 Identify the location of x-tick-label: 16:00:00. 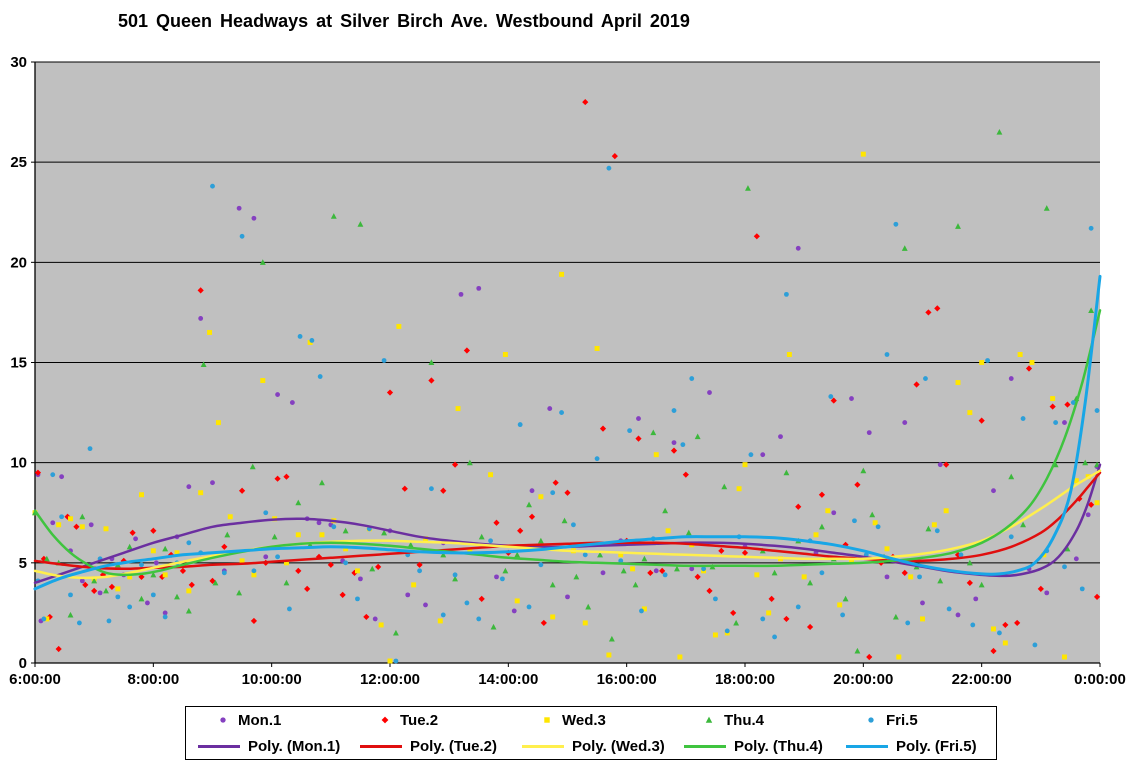
(627, 679).